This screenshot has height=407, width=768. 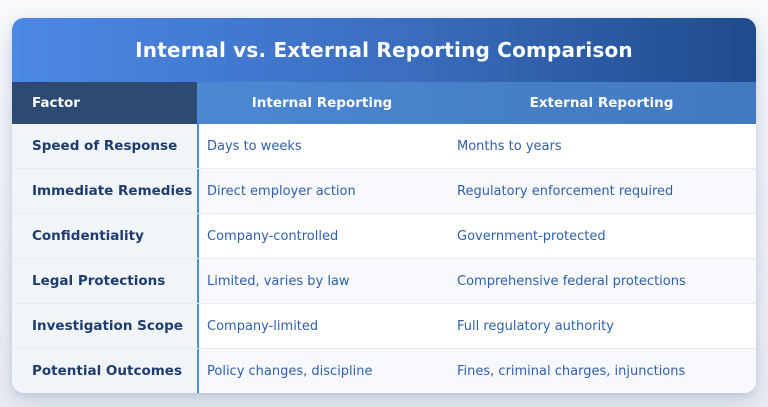 I want to click on external-cell: Comprehensive federal protections, so click(x=602, y=281).